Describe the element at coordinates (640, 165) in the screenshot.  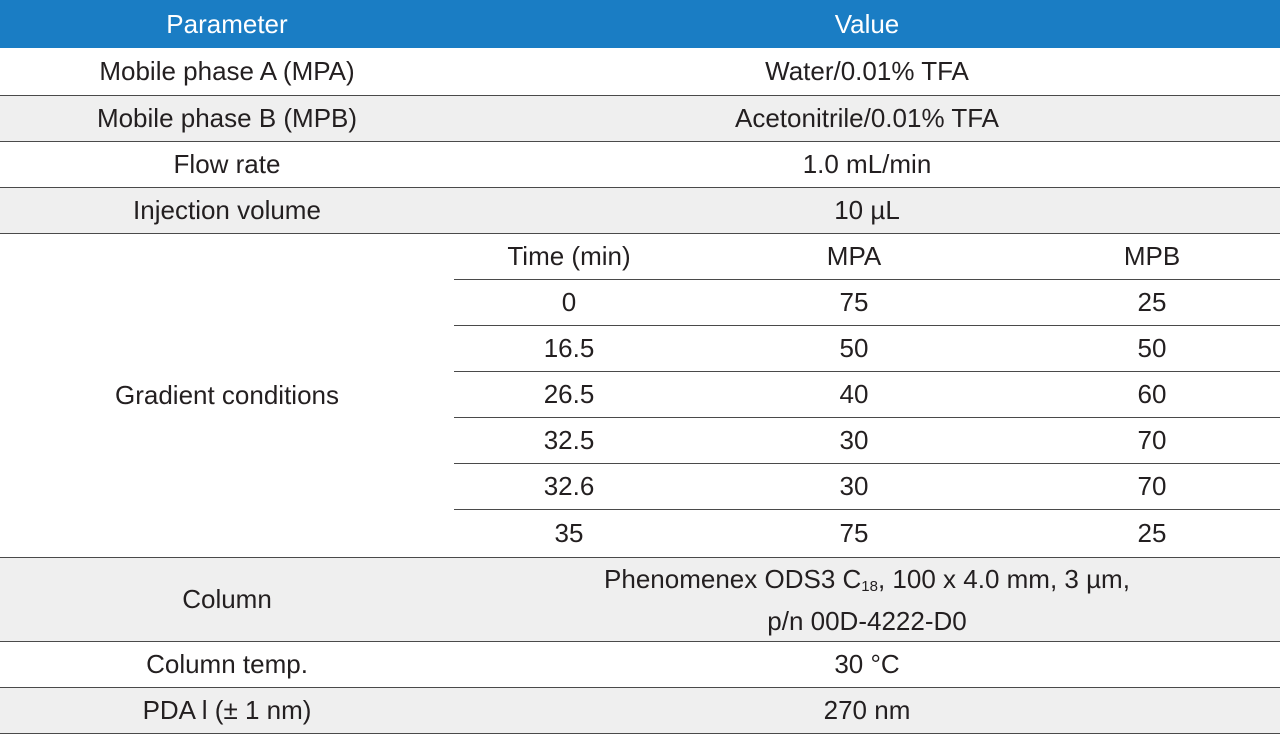
I see `table-row: Flow rate 1.0 mL/min` at that location.